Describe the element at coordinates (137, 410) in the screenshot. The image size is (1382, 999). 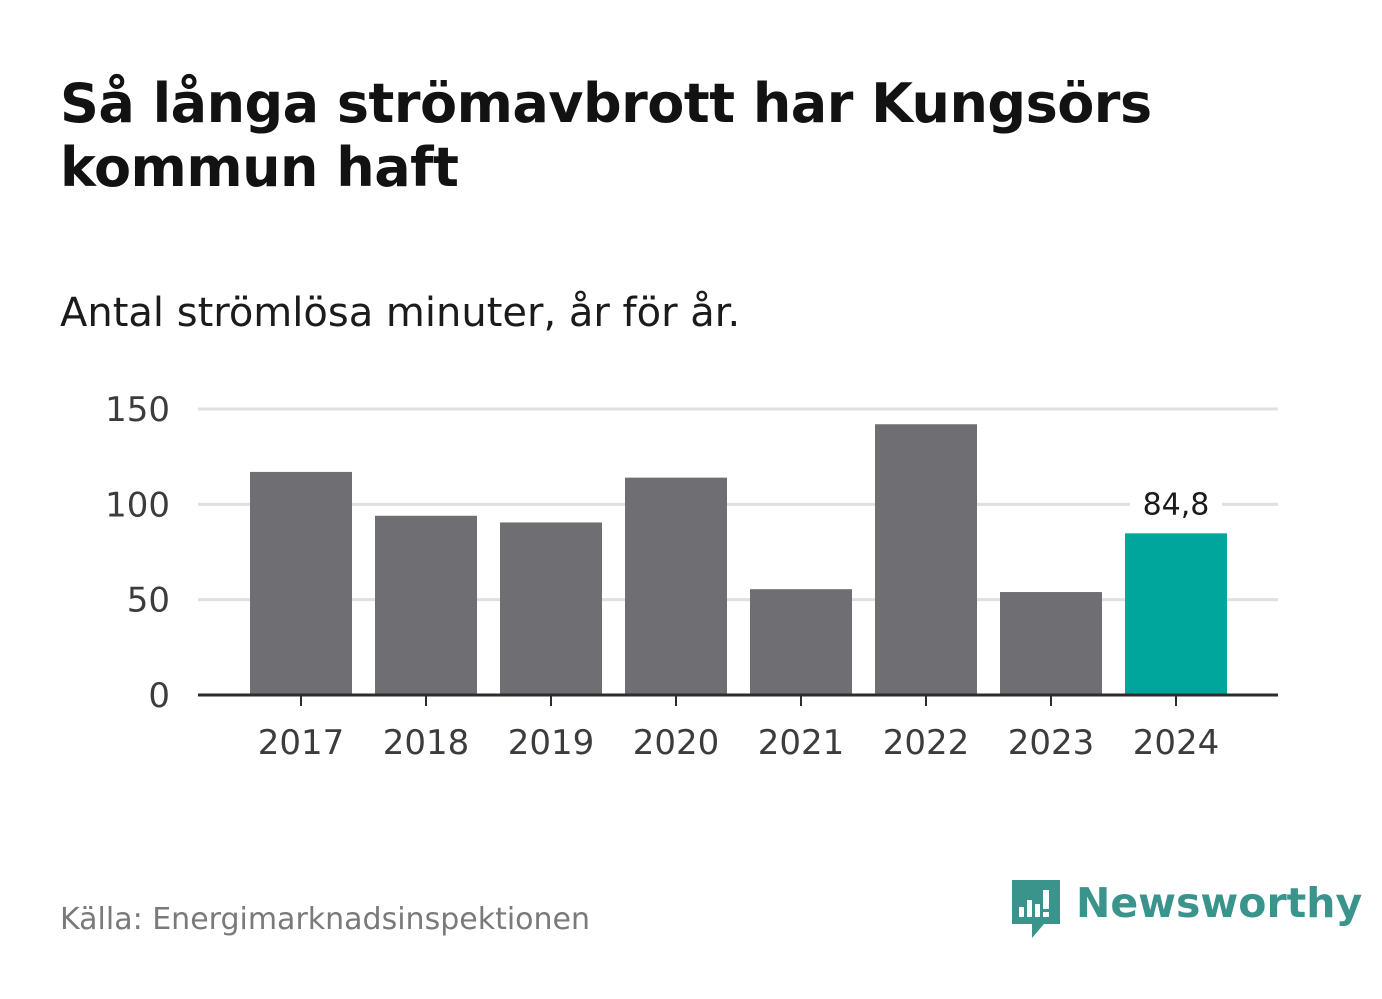
I see `y-tick-label: 150` at that location.